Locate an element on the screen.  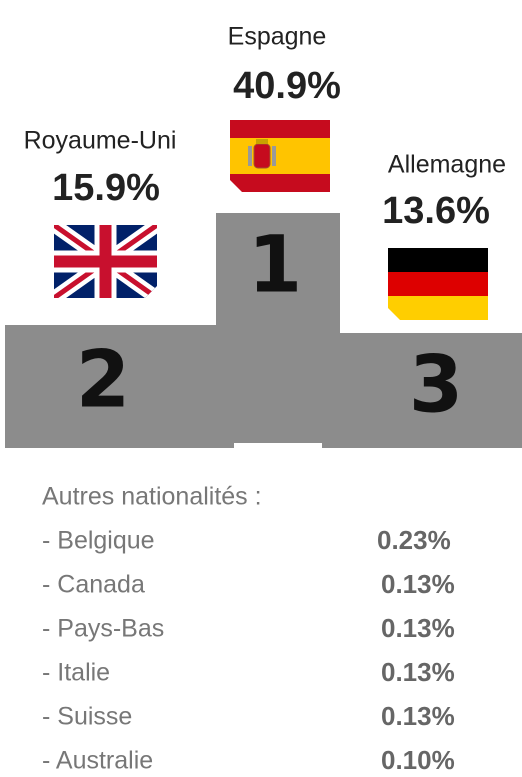
flag-uk is located at coordinates (105, 261).